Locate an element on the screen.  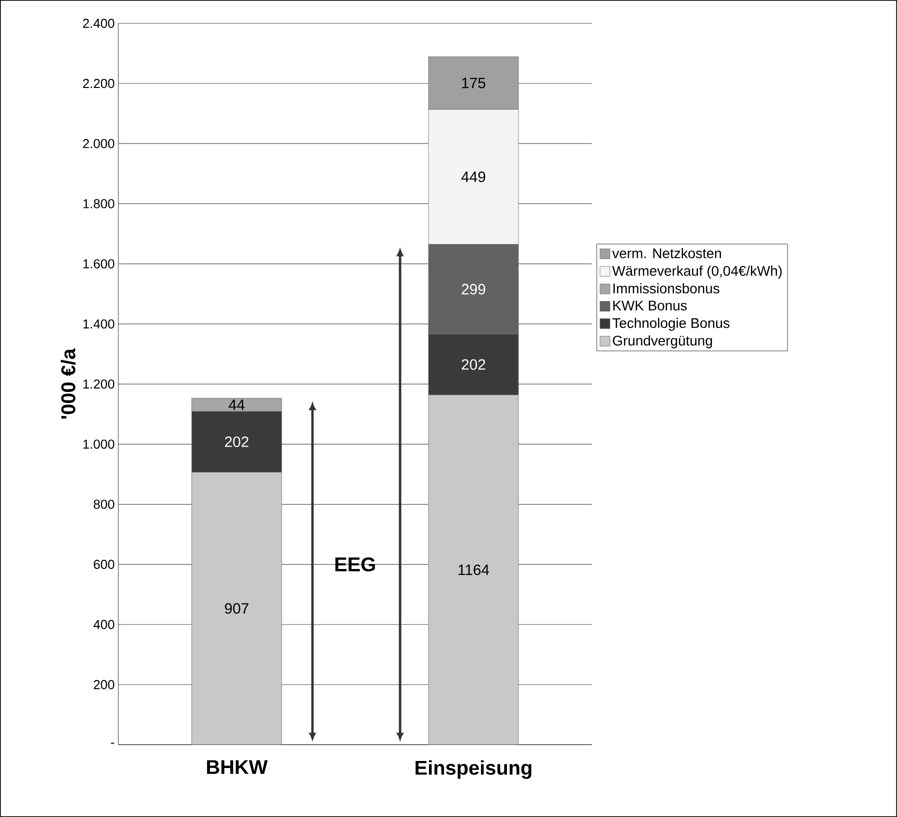
y-tick-label: 2.200 is located at coordinates (98, 83).